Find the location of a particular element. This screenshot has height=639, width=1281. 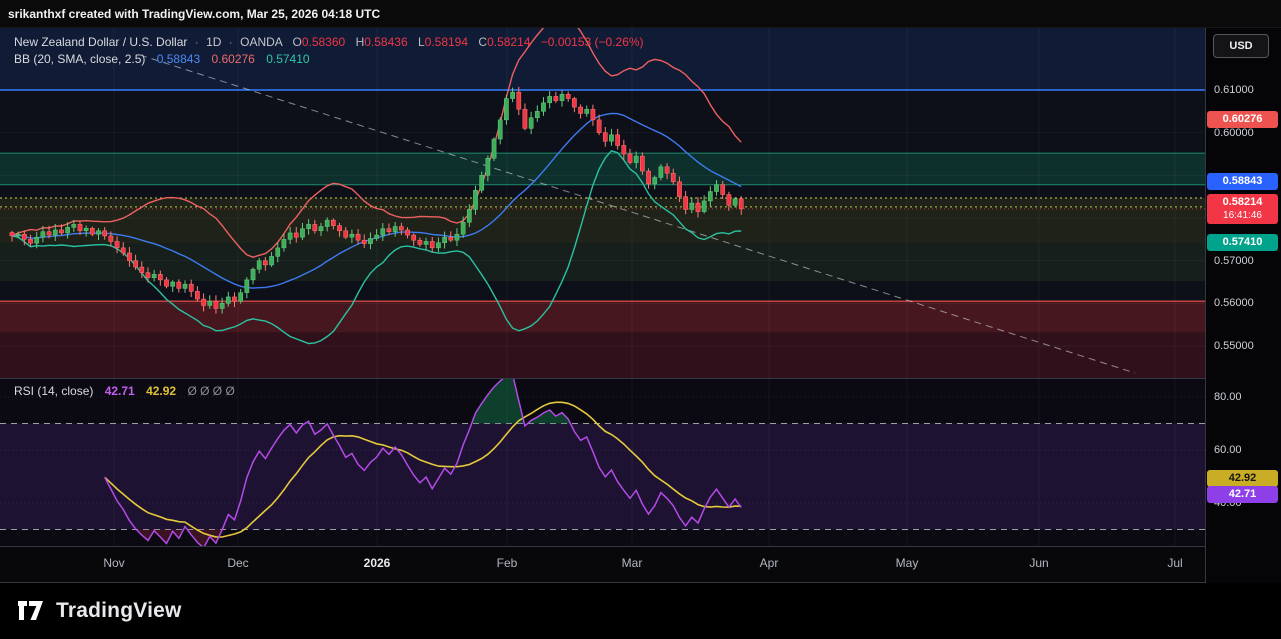

price-badge: 42.71 is located at coordinates (1242, 494).